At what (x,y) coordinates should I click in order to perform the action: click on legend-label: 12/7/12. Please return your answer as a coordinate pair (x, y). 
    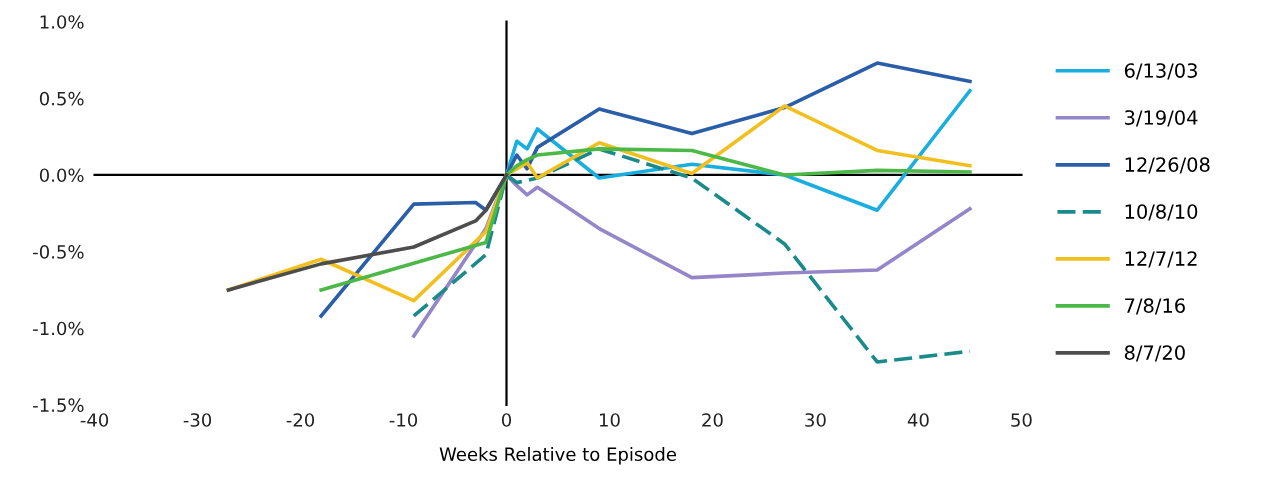
    Looking at the image, I should click on (1161, 259).